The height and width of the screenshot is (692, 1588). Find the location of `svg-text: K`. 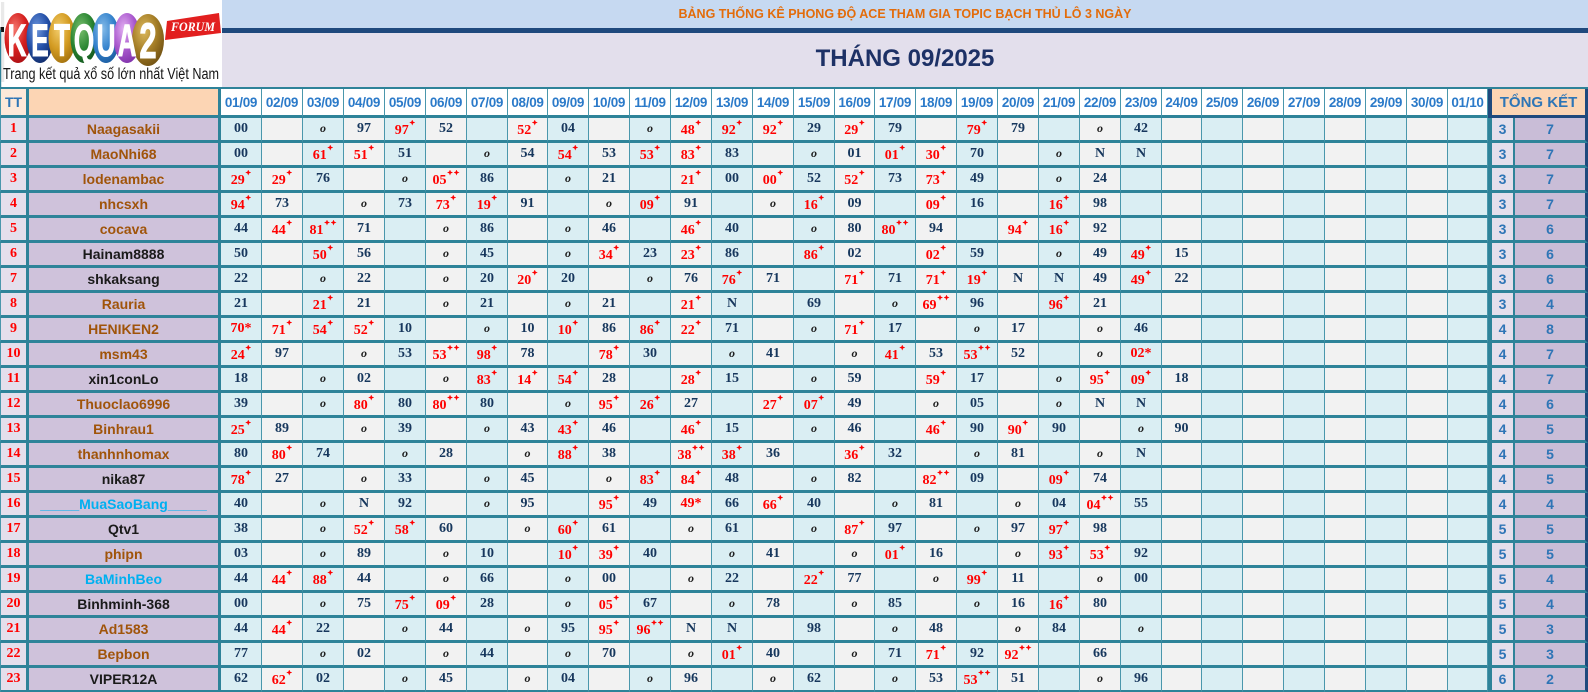

svg-text: K is located at coordinates (17, 41).